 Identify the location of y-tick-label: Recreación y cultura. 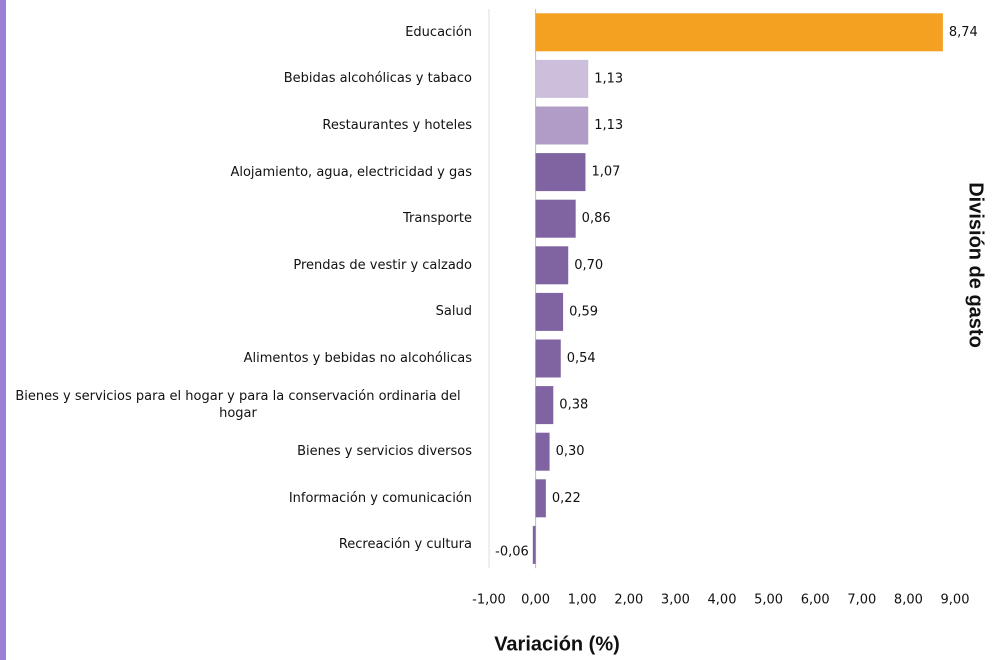
(405, 545).